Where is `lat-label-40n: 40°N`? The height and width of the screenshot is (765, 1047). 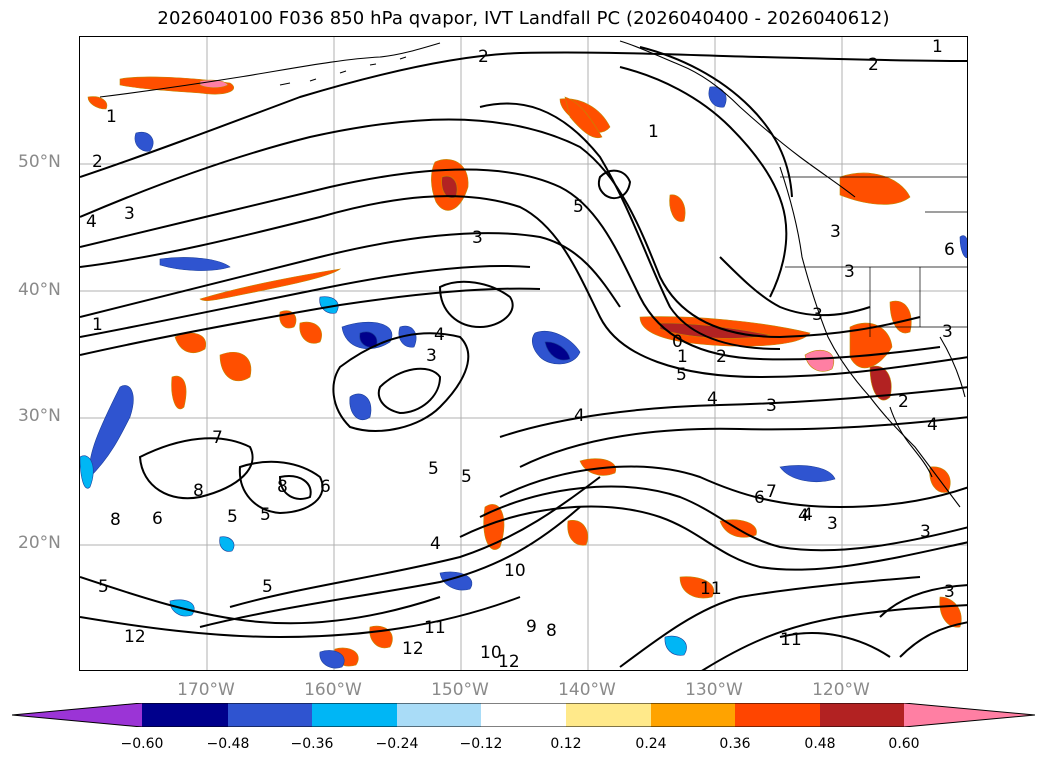
lat-label-40n: 40°N is located at coordinates (39, 290).